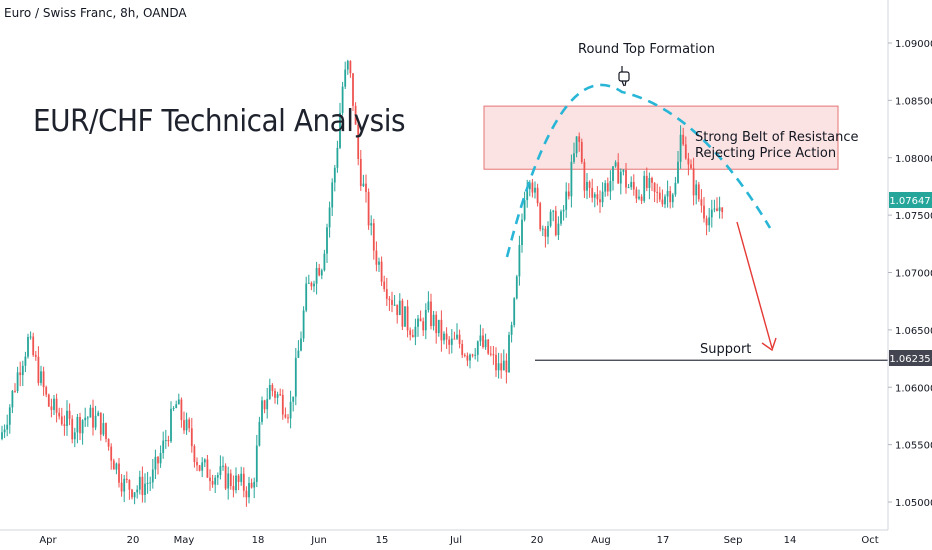 This screenshot has width=932, height=550. I want to click on support-price-badge: 1.06235, so click(910, 358).